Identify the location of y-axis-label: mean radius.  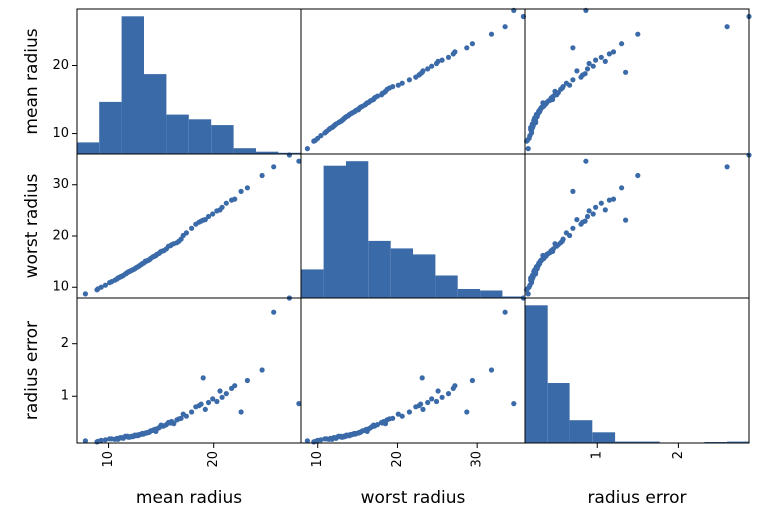
(32, 81).